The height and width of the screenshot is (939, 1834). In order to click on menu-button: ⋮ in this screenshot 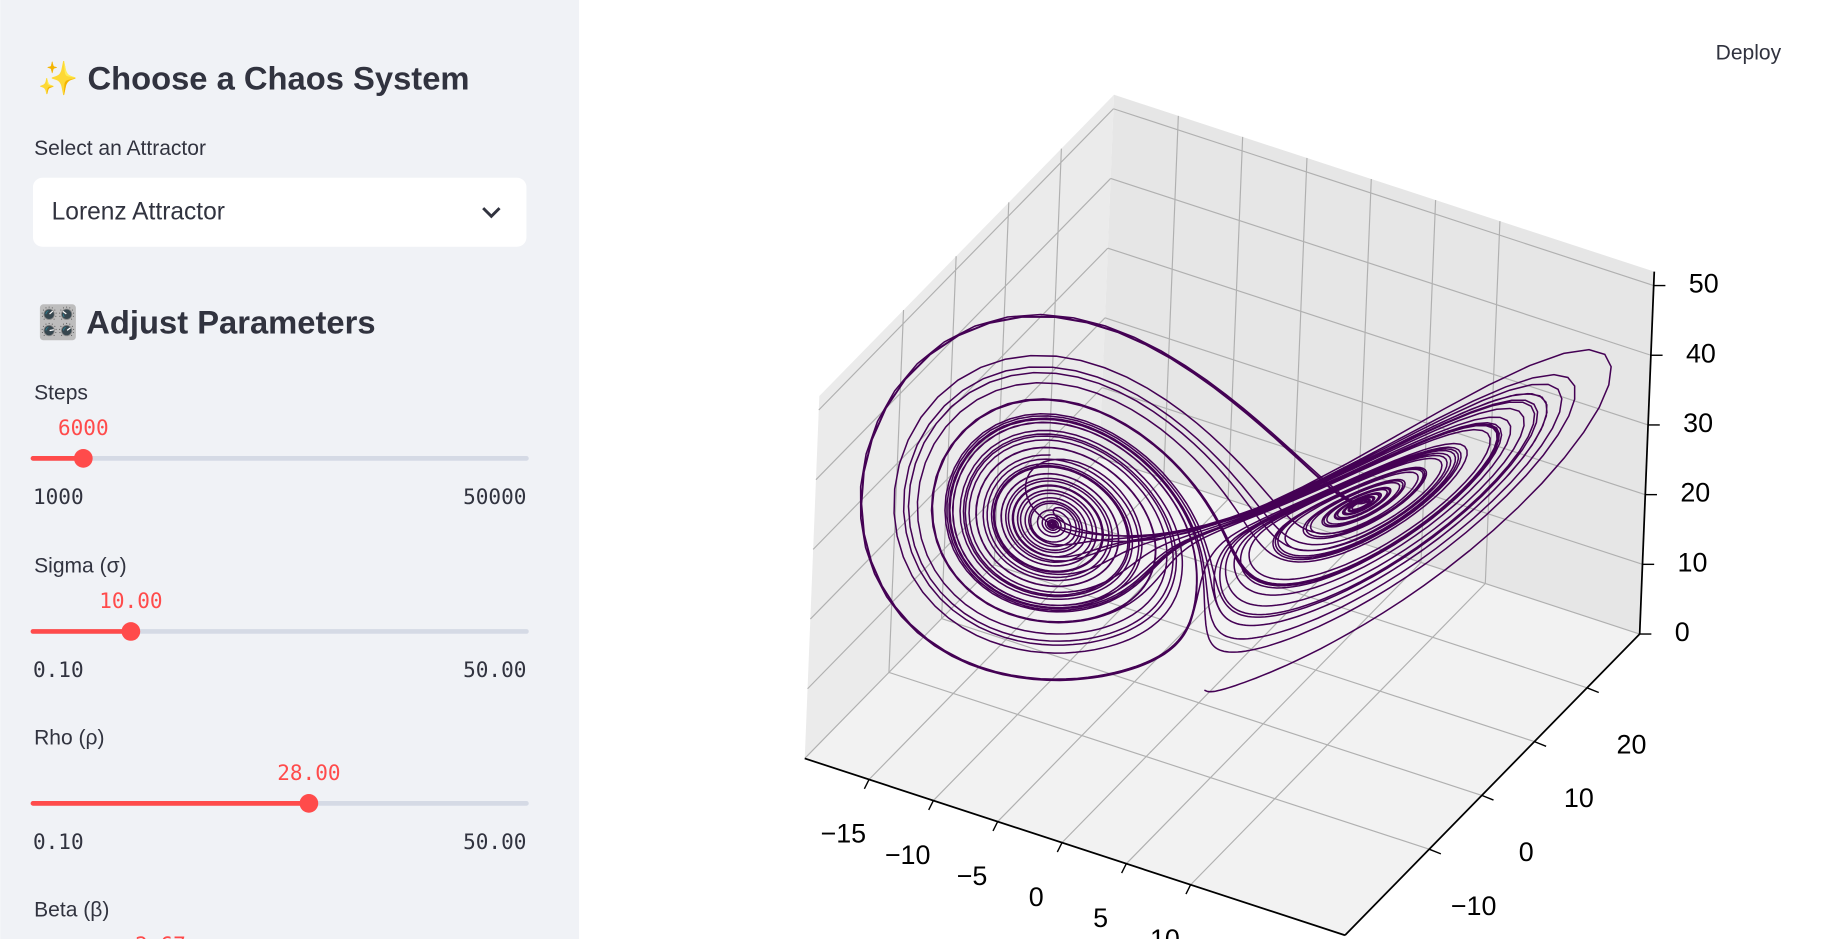, I will do `click(1830, 52)`.